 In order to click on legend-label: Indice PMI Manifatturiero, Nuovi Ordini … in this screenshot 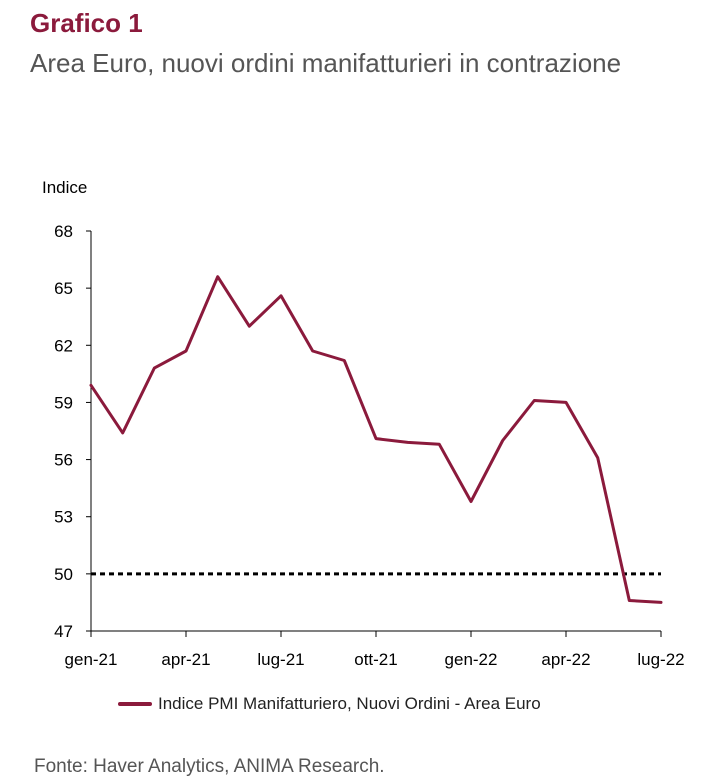, I will do `click(349, 703)`.